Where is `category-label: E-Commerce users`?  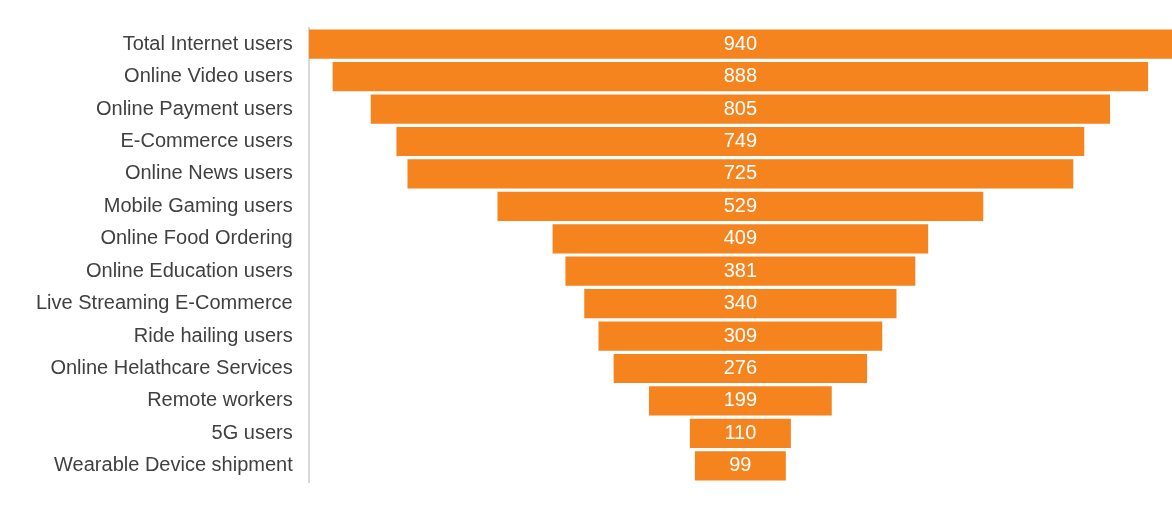 category-label: E-Commerce users is located at coordinates (206, 140).